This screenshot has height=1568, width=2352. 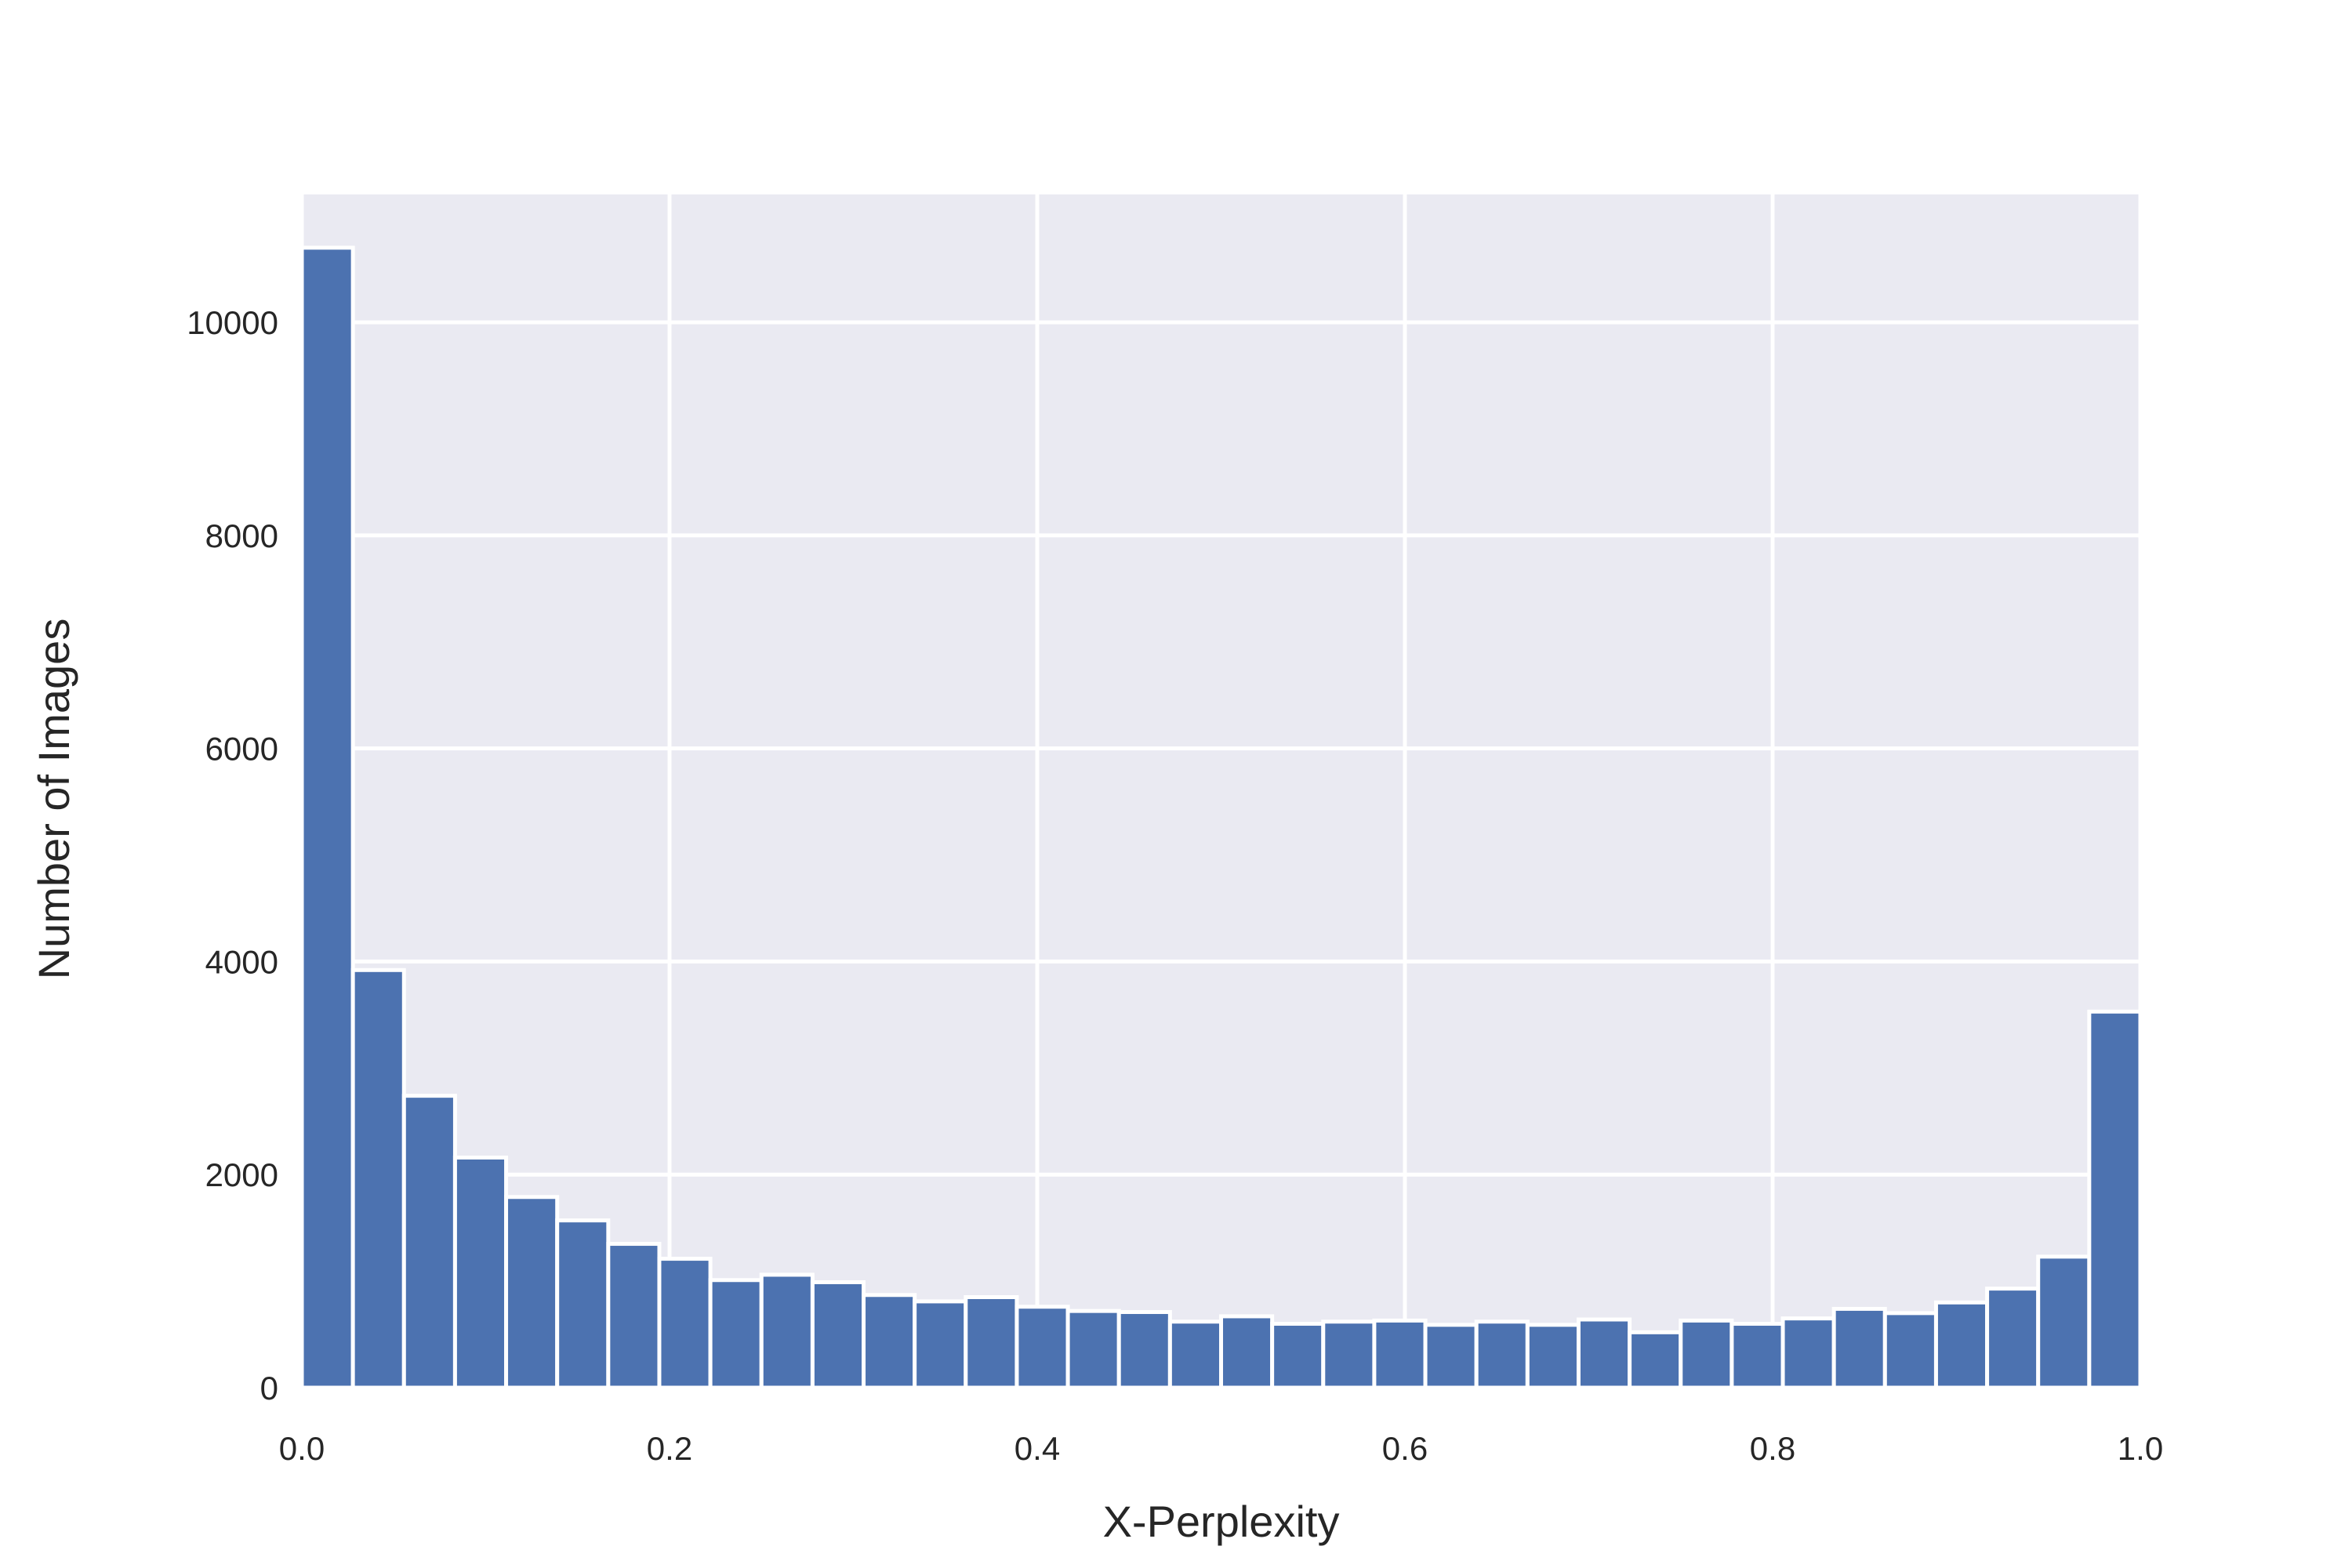 What do you see at coordinates (1221, 1448) in the screenshot?
I see `x-tick-labels: 0.0 0.2 0.4 0.6 0.8 1.0` at bounding box center [1221, 1448].